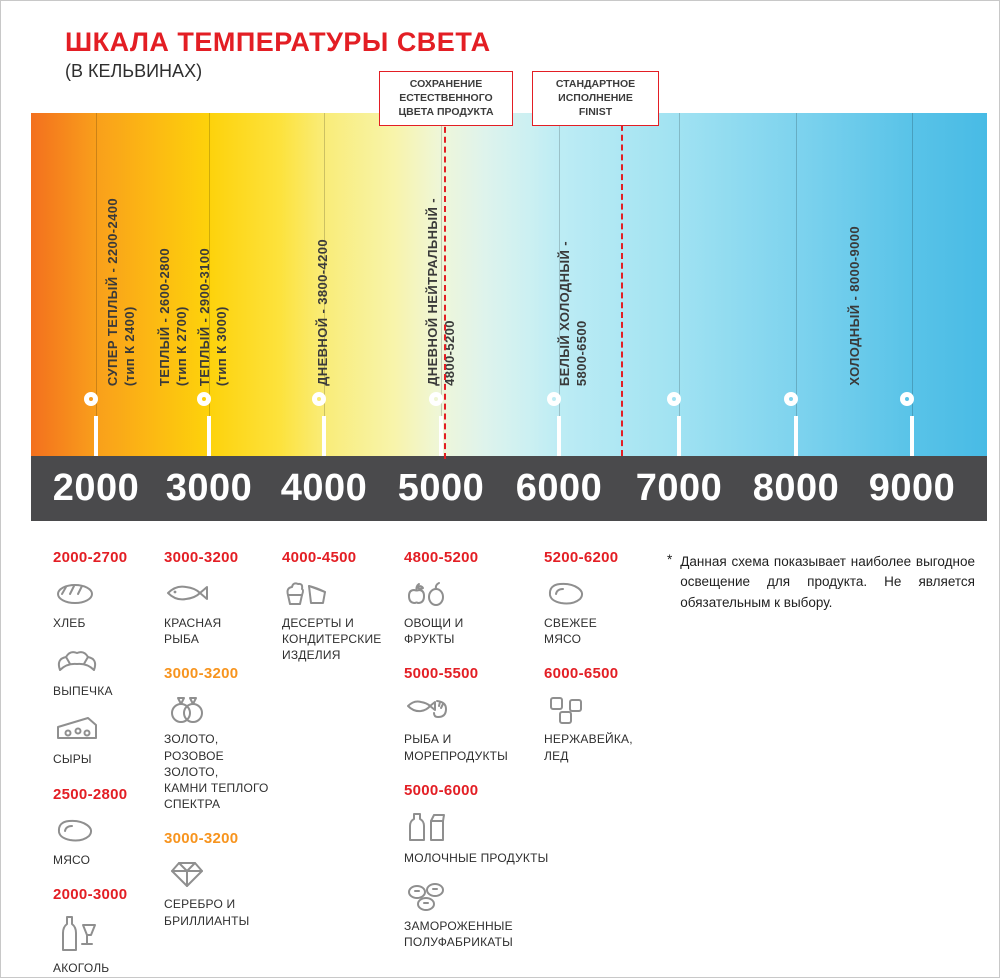 The width and height of the screenshot is (1000, 978). What do you see at coordinates (164, 316) in the screenshot?
I see `zone-label-line: ТЕПЛЫЙ - 2600-2800` at bounding box center [164, 316].